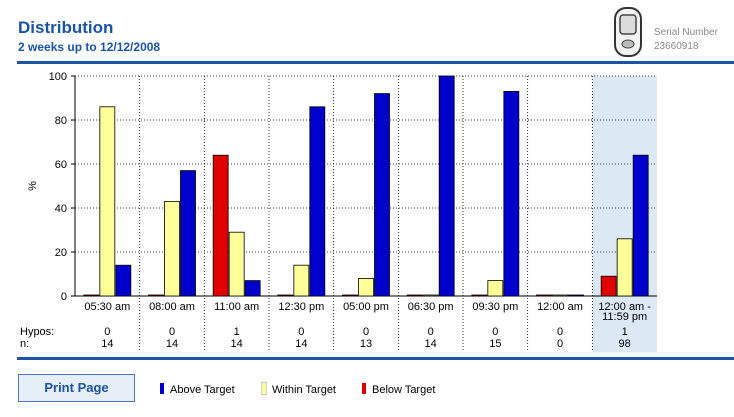 Image resolution: width=734 pixels, height=417 pixels. Describe the element at coordinates (495, 344) in the screenshot. I see `row-value: 15` at that location.